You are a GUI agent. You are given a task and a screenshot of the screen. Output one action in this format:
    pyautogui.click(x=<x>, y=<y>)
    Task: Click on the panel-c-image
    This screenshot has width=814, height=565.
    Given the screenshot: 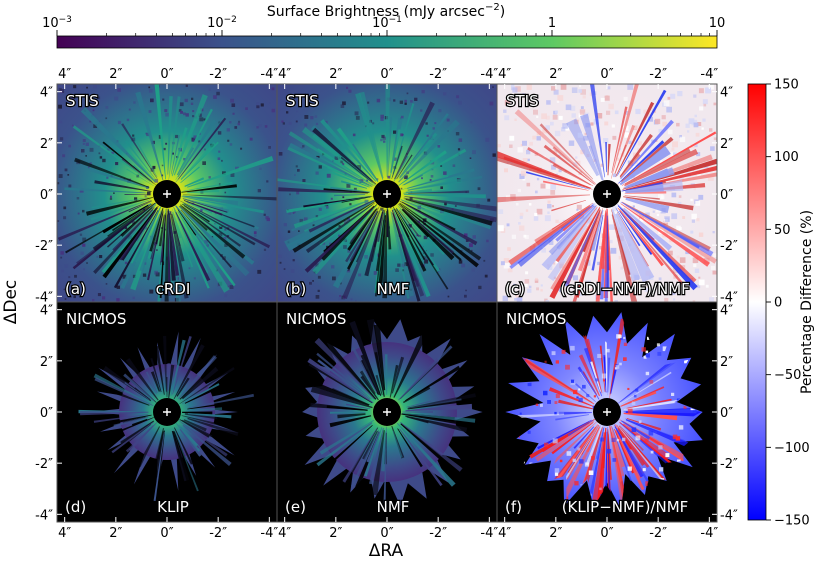 What is the action you would take?
    pyautogui.click(x=607, y=194)
    